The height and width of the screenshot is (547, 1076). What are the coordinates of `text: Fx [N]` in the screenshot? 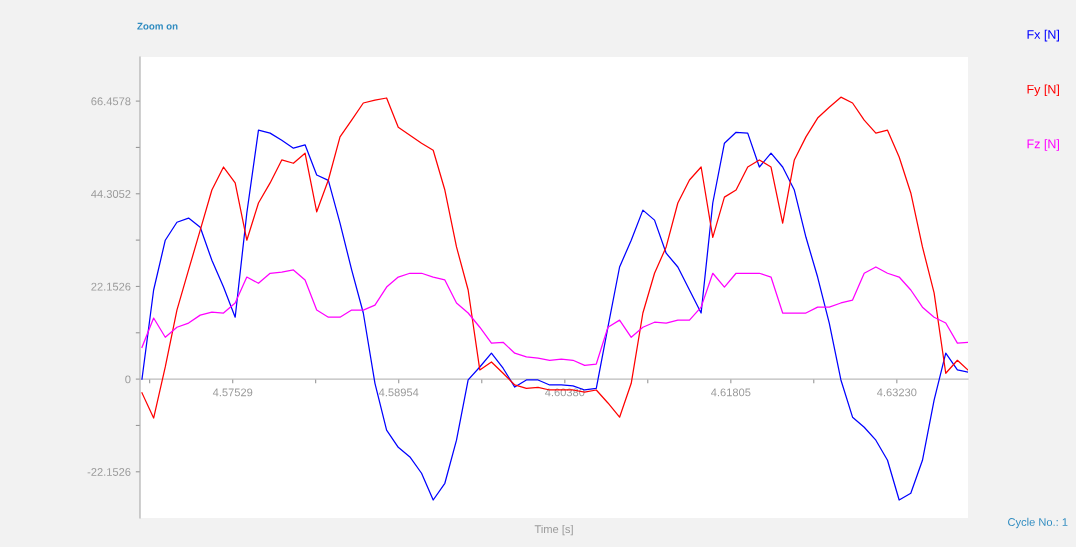 It's located at (1043, 35).